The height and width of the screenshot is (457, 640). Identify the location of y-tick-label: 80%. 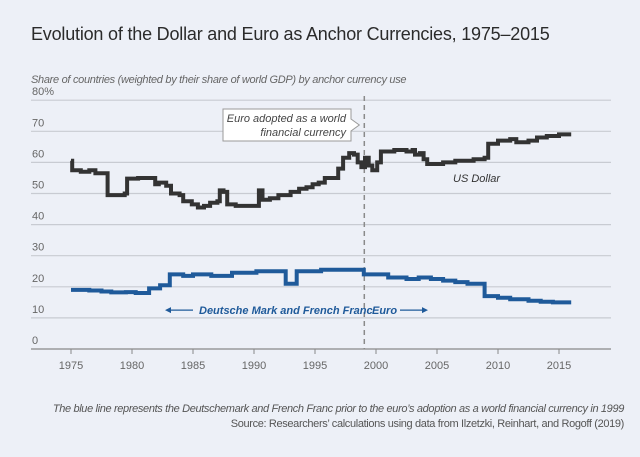
(43, 92).